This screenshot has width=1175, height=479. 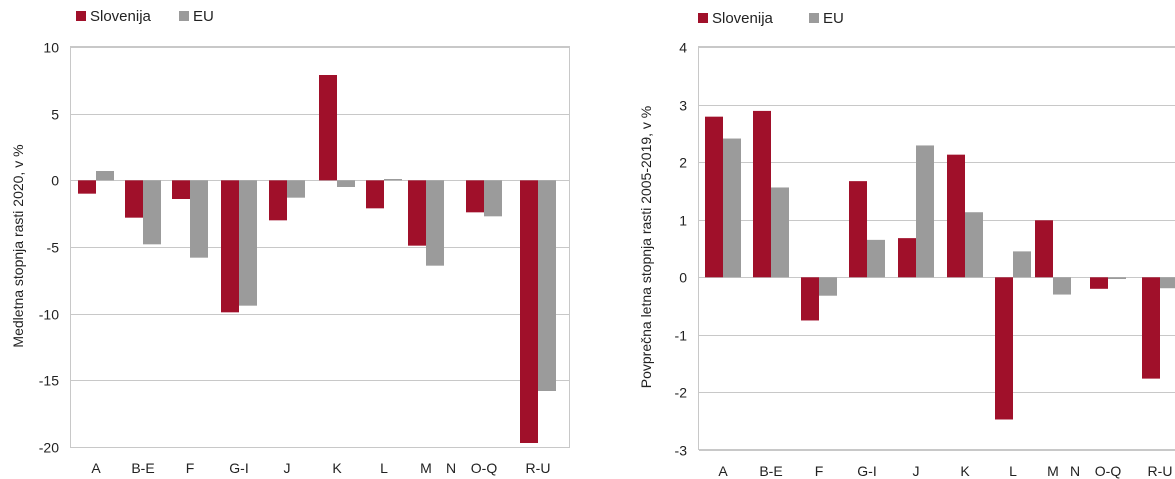 I want to click on legend-right: Slovenija EU, so click(x=771, y=18).